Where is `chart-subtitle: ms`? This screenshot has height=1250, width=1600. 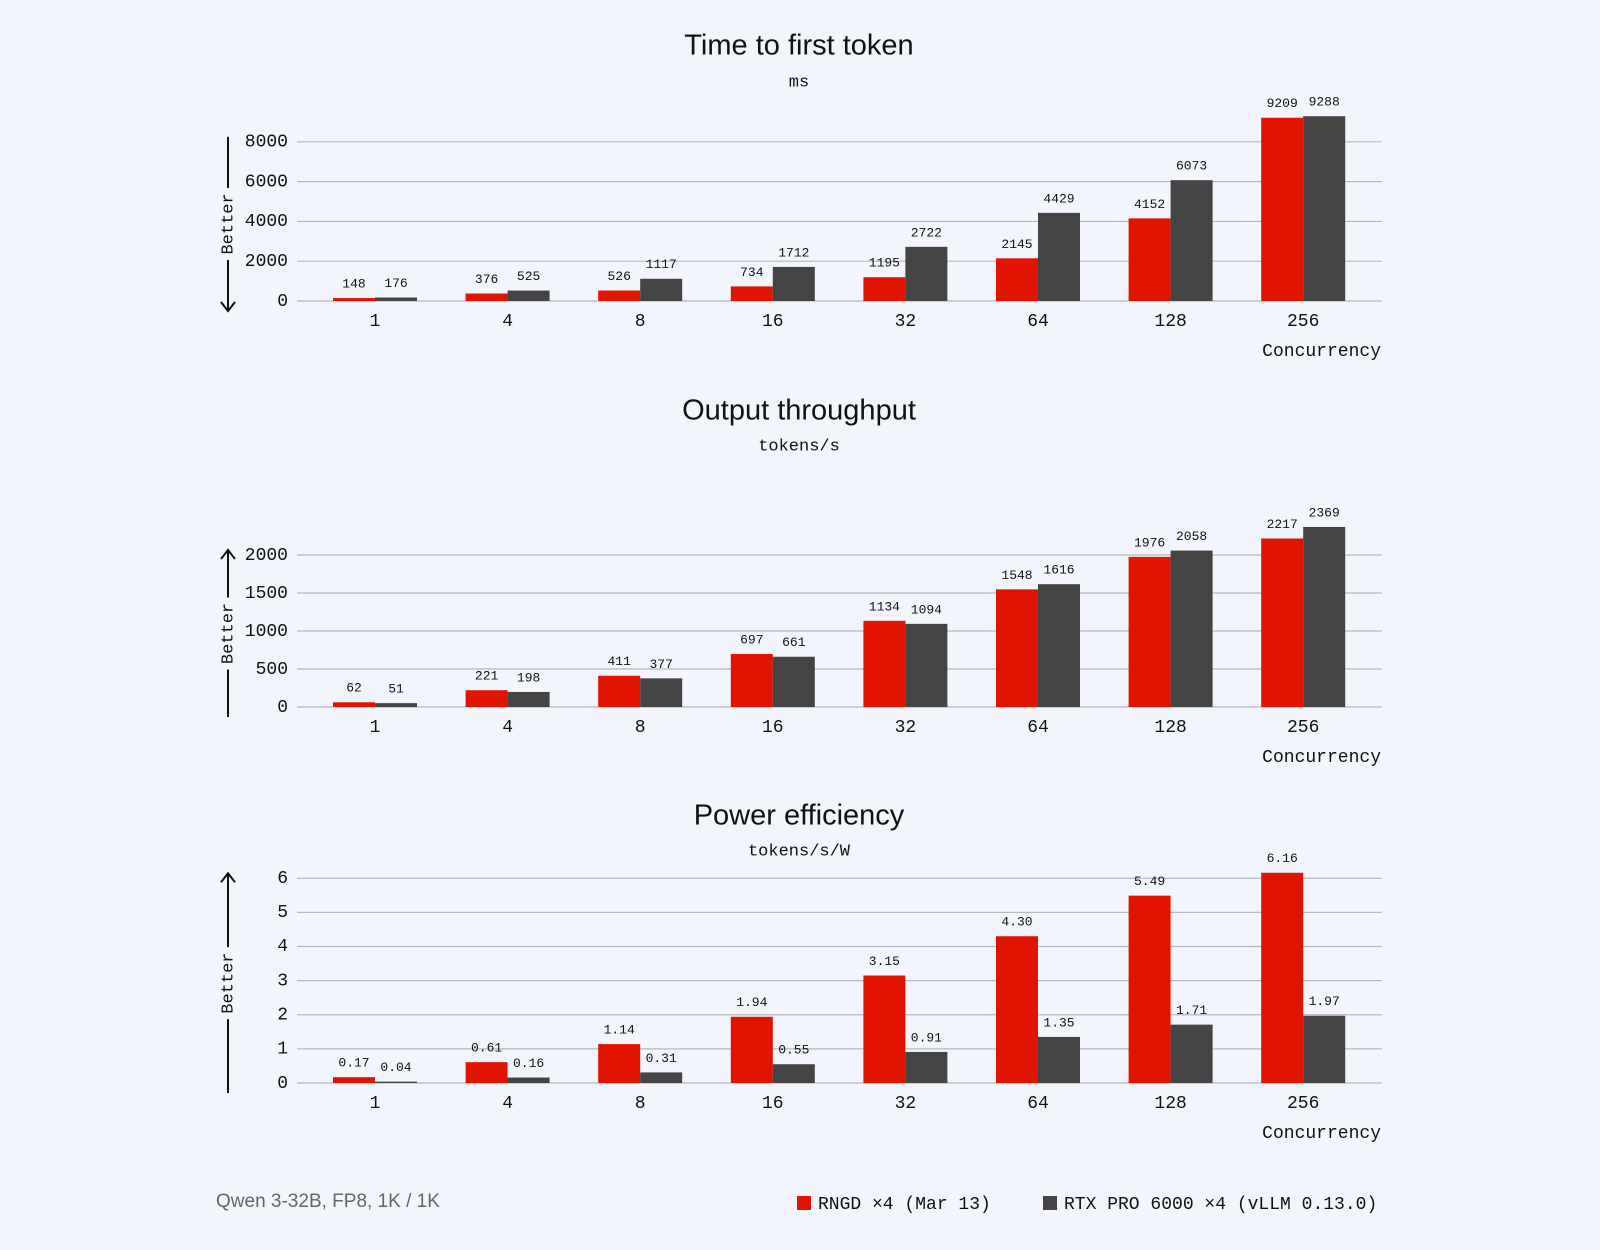 chart-subtitle: ms is located at coordinates (799, 82).